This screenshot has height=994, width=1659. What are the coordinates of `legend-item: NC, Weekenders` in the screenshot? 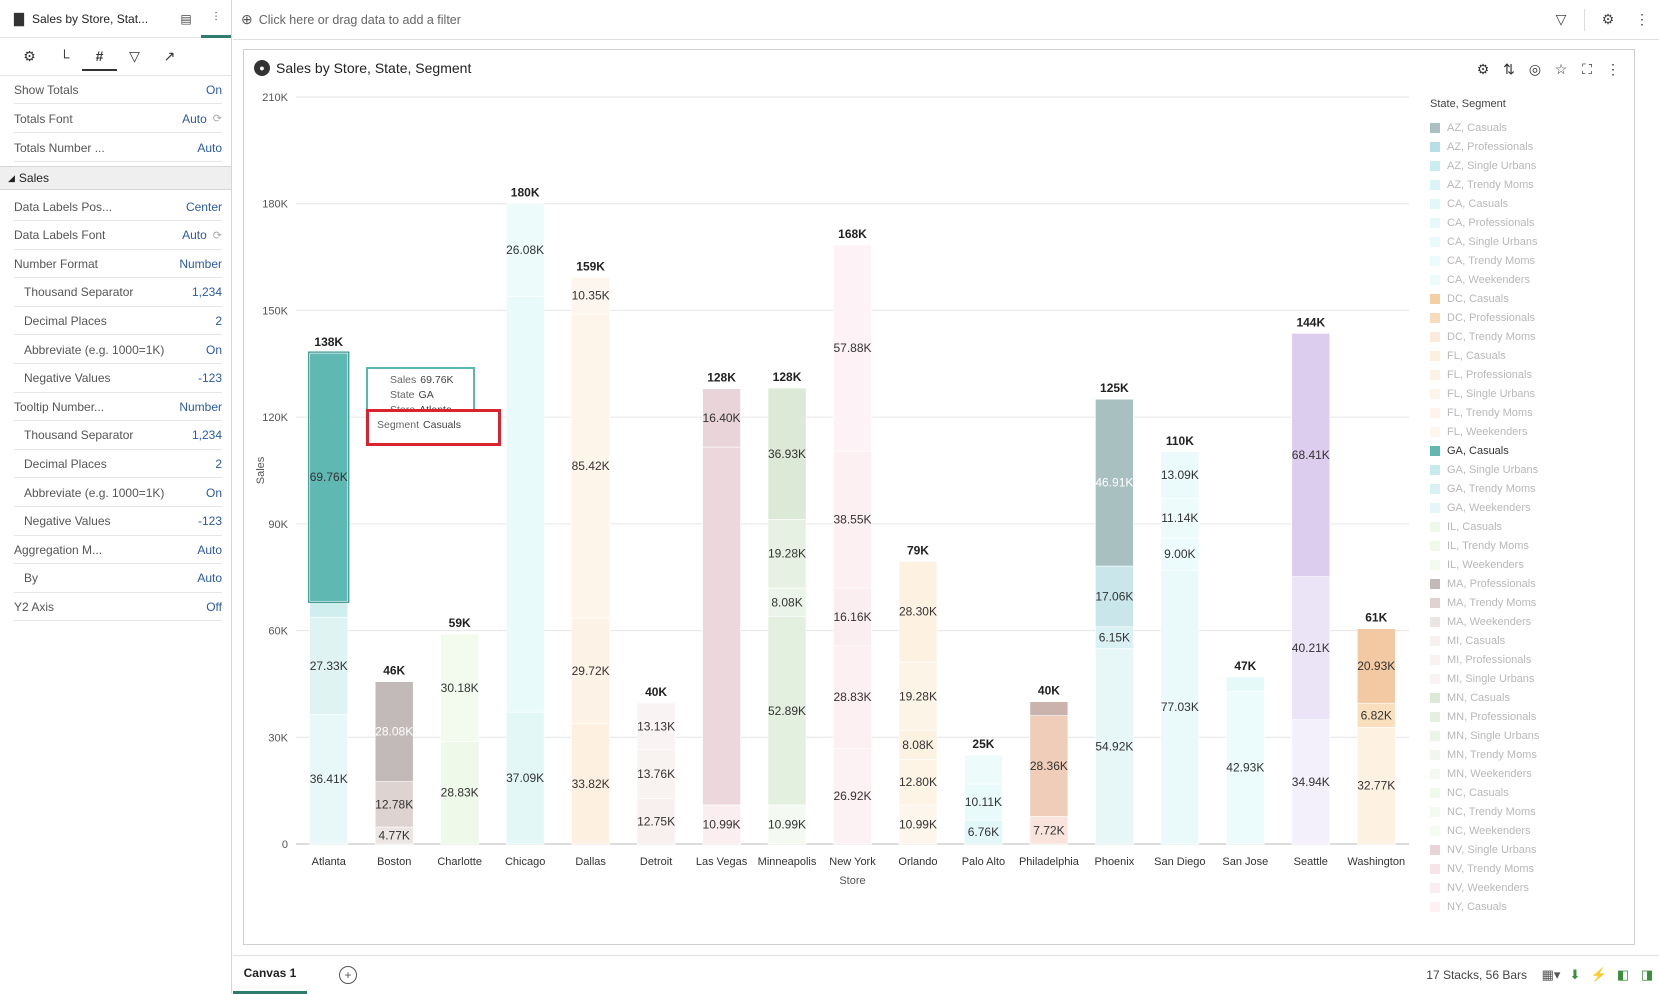 It's located at (1530, 830).